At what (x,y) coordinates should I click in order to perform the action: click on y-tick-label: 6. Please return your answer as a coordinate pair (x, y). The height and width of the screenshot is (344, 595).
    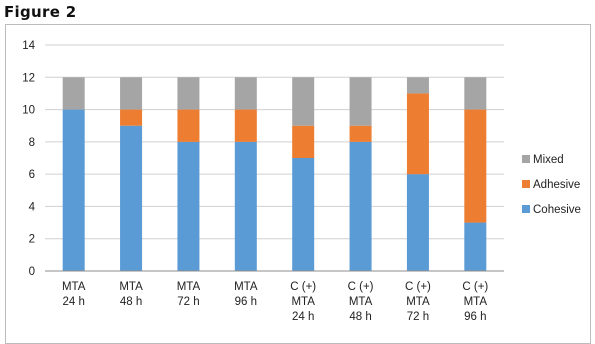
    Looking at the image, I should click on (32, 175).